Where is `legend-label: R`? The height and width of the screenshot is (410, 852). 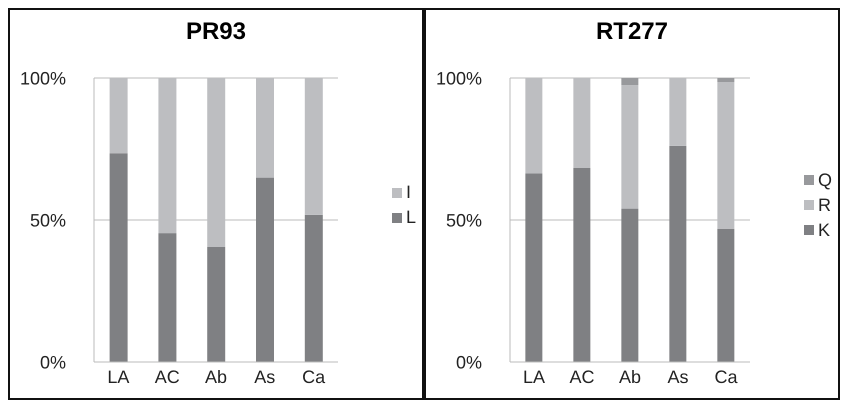 legend-label: R is located at coordinates (824, 205).